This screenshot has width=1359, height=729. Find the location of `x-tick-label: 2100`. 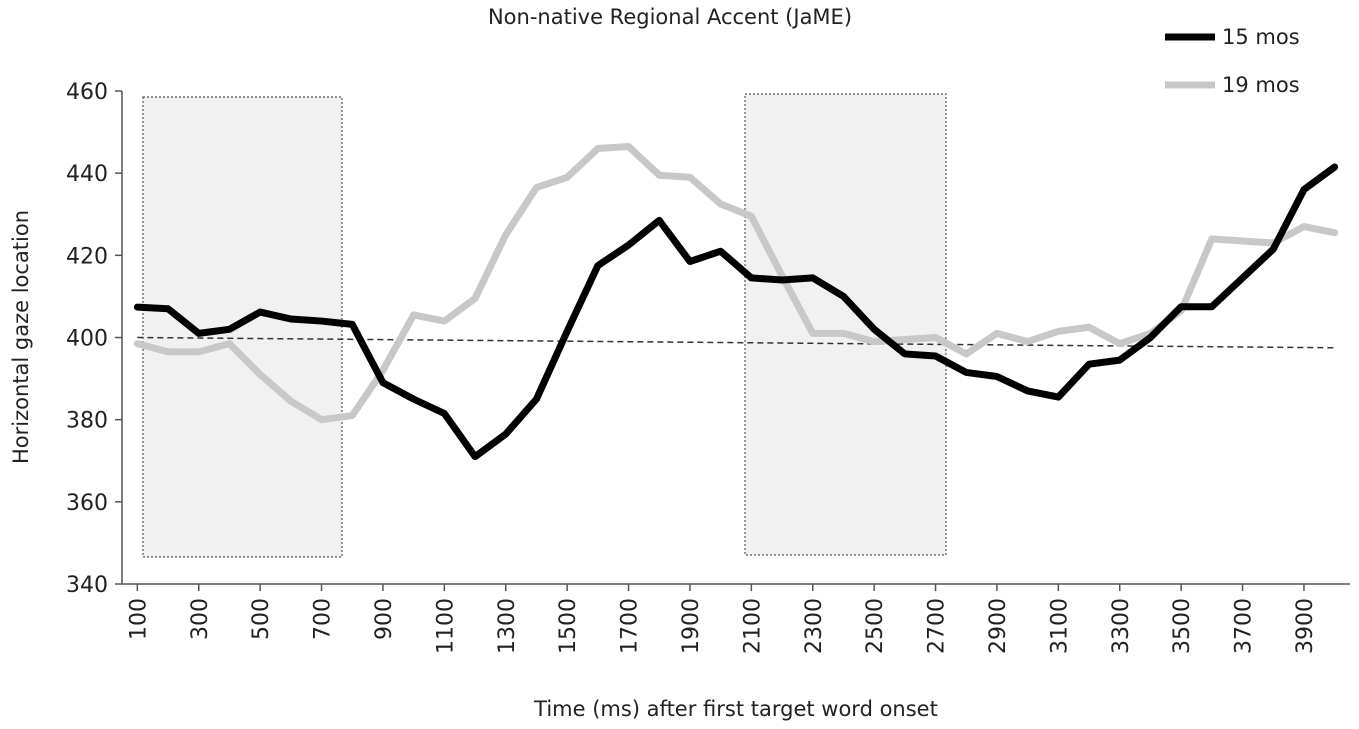

x-tick-label: 2100 is located at coordinates (752, 626).